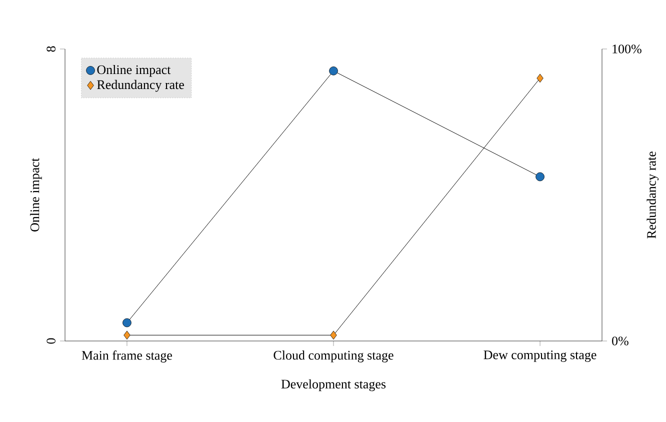 Image resolution: width=666 pixels, height=422 pixels. Describe the element at coordinates (540, 356) in the screenshot. I see `x-tick-label: Dew computing stage` at that location.